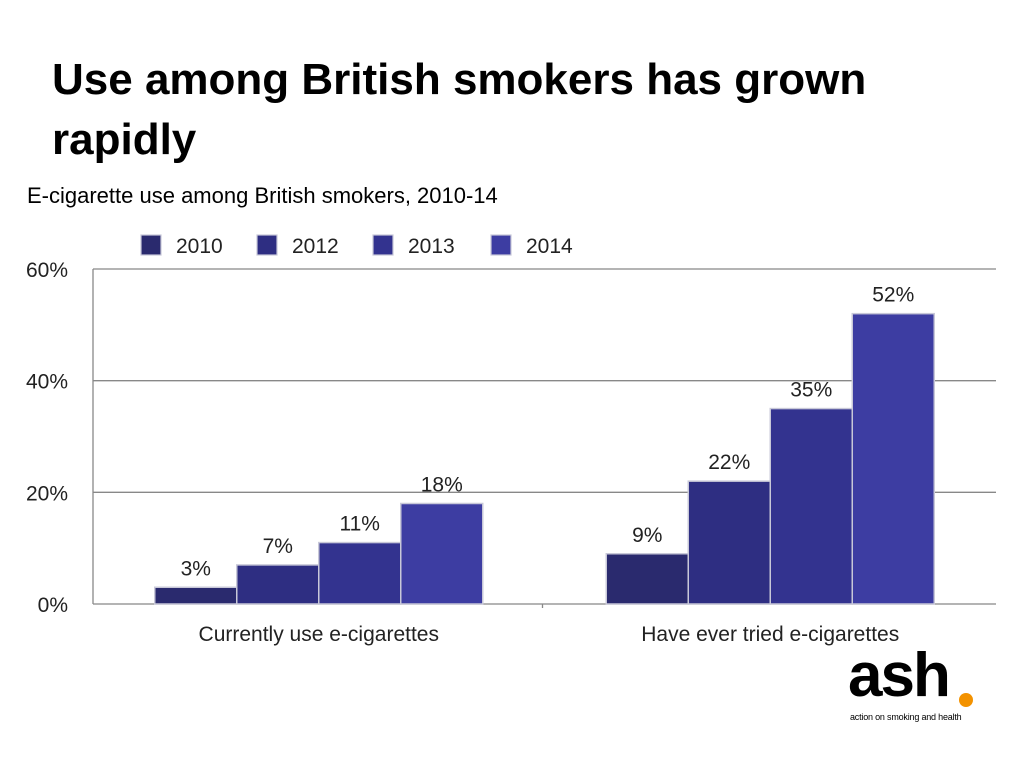 This screenshot has height=768, width=1024. I want to click on x-tick-label: Have ever tried e-cigarettes, so click(770, 634).